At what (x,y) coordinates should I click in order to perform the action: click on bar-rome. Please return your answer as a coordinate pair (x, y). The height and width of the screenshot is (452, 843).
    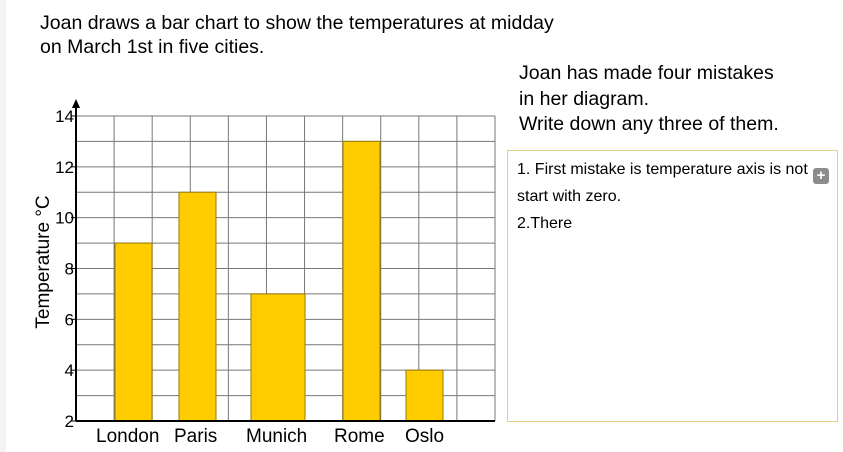
    Looking at the image, I should click on (361, 281).